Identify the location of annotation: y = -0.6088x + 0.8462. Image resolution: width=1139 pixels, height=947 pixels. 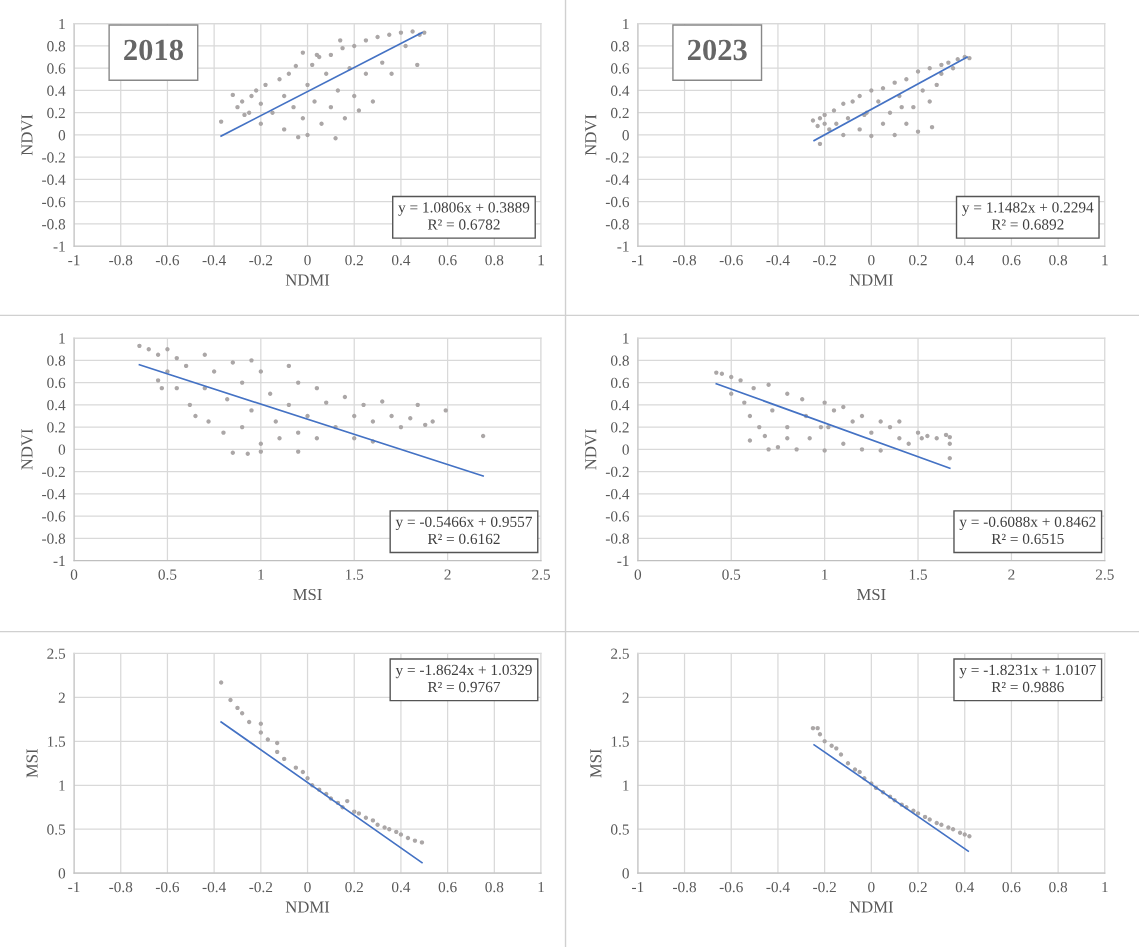
(1027, 523).